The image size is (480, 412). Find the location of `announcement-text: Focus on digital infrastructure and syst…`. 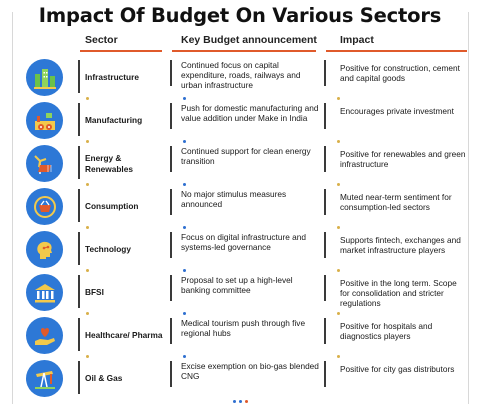

announcement-text: Focus on digital infrastructure and syst… is located at coordinates (243, 242).